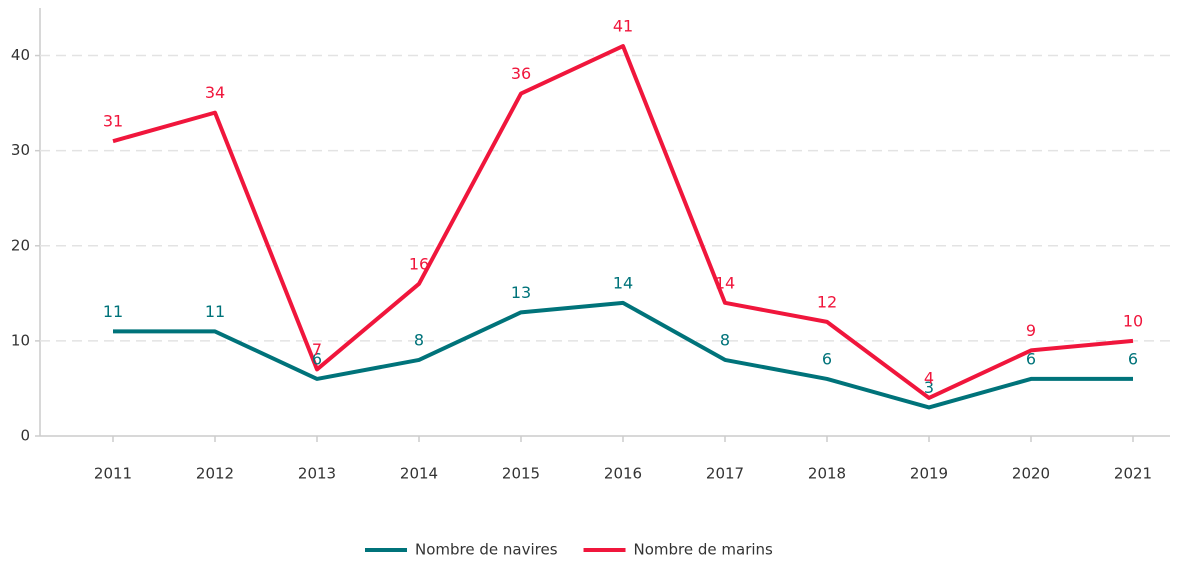  I want to click on y-tick-label: 40, so click(20, 55).